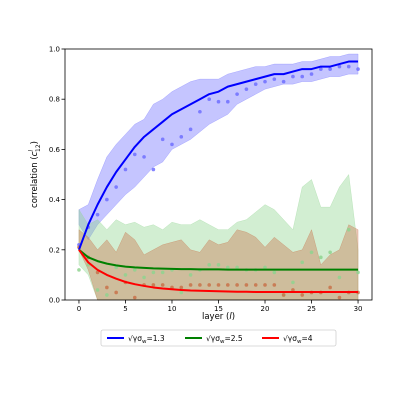 The image size is (415, 415). What do you see at coordinates (55, 200) in the screenshot?
I see `y-tick-label: 0.4` at bounding box center [55, 200].